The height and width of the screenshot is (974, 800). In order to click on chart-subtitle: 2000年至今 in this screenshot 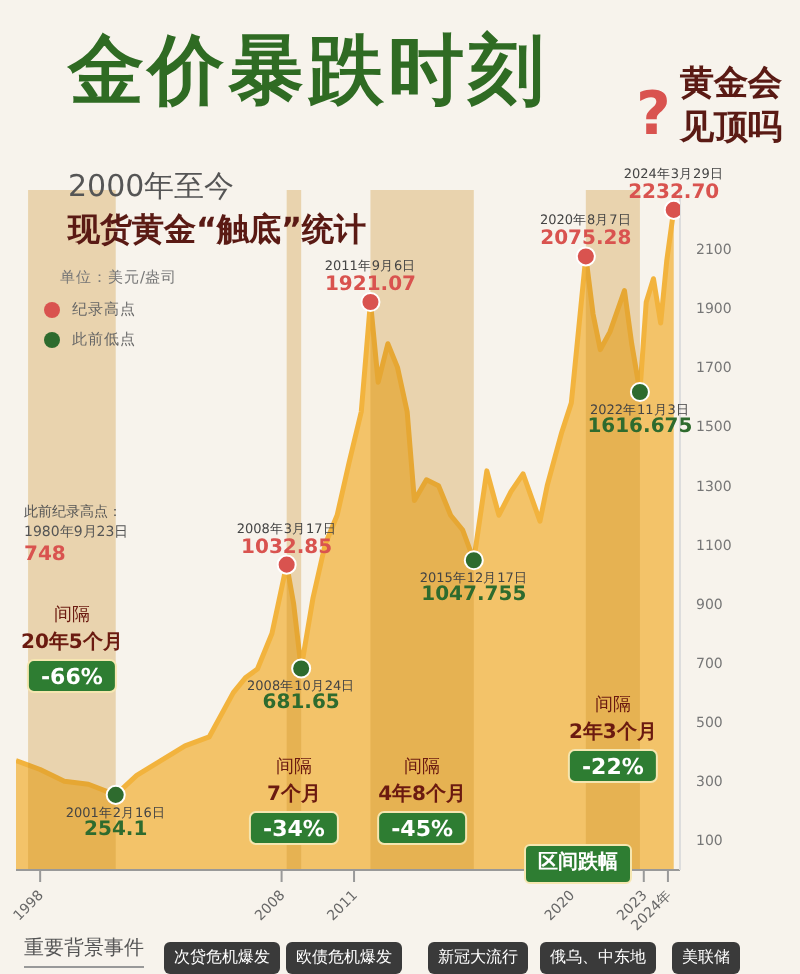, I will do `click(151, 187)`.